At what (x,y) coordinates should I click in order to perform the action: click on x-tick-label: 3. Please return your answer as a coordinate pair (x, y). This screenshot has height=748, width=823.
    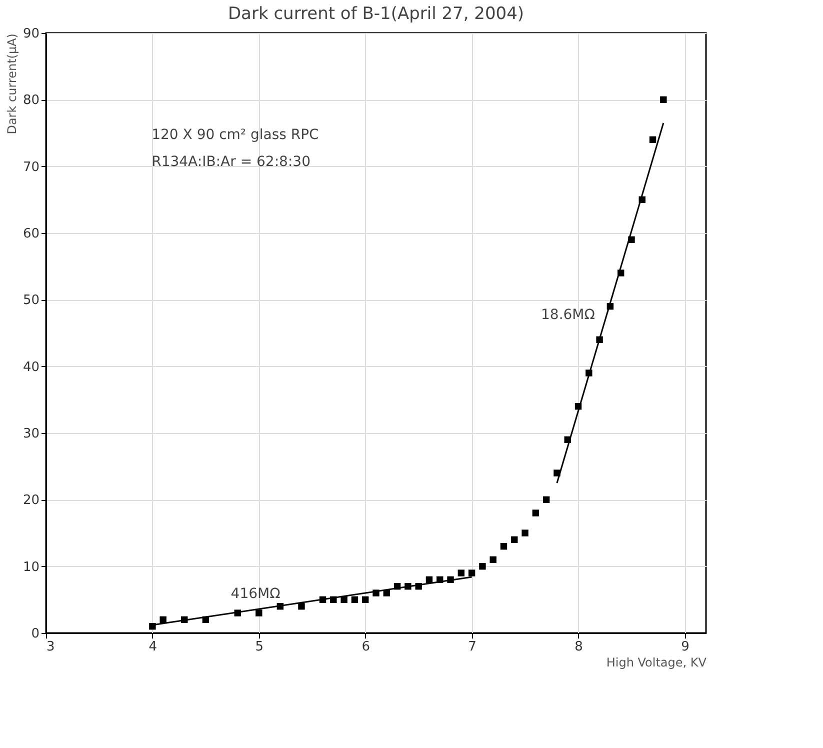
    Looking at the image, I should click on (50, 647).